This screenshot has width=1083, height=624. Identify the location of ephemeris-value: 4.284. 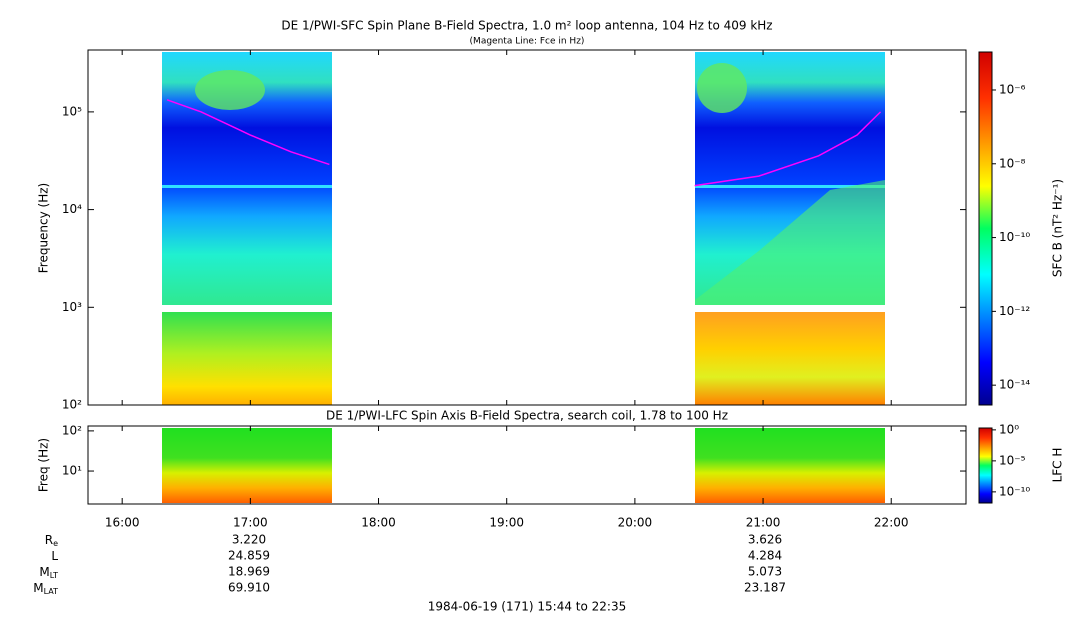
(765, 556).